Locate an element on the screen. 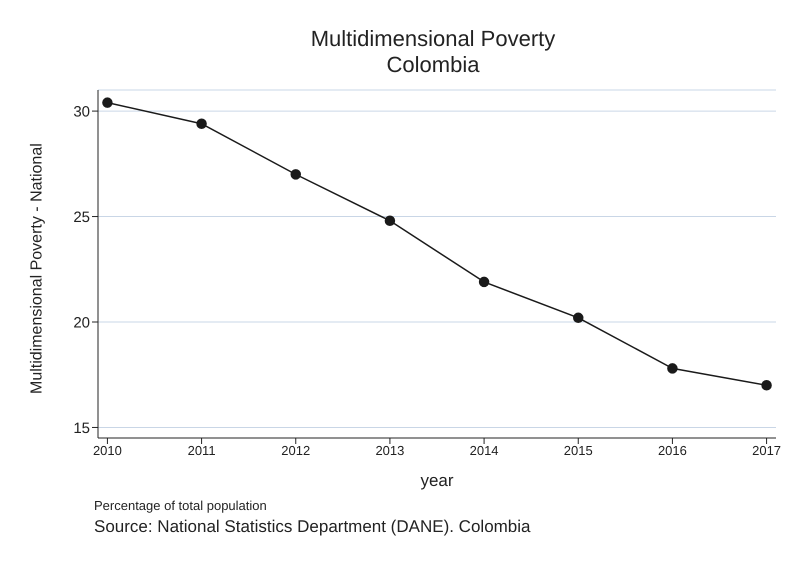 This screenshot has width=807, height=584. y-tick-label: 20 is located at coordinates (81, 323).